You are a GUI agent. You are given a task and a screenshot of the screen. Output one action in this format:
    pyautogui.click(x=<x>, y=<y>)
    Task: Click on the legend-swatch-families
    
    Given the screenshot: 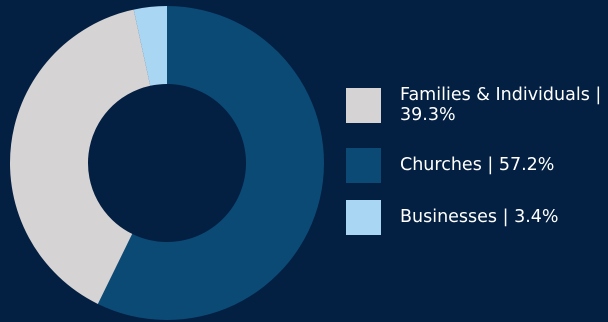 What is the action you would take?
    pyautogui.click(x=363, y=105)
    